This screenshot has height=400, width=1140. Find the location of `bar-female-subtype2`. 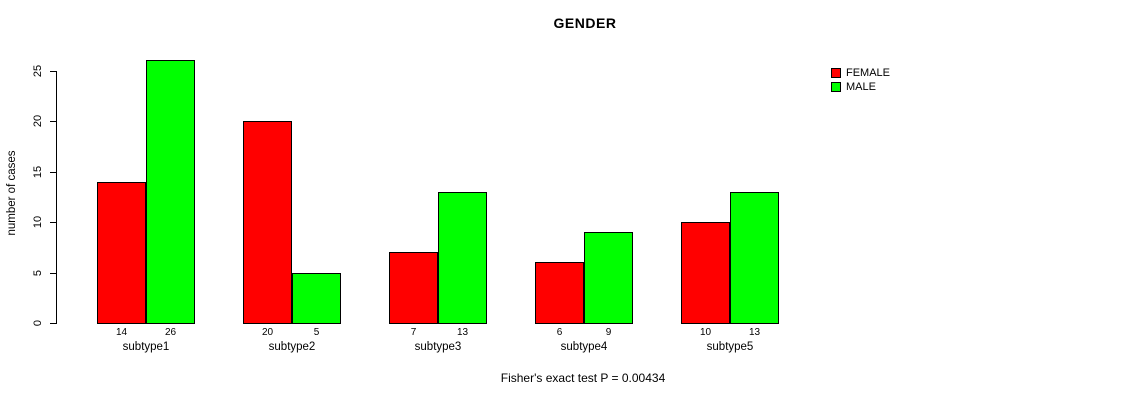

bar-female-subtype2 is located at coordinates (267, 222).